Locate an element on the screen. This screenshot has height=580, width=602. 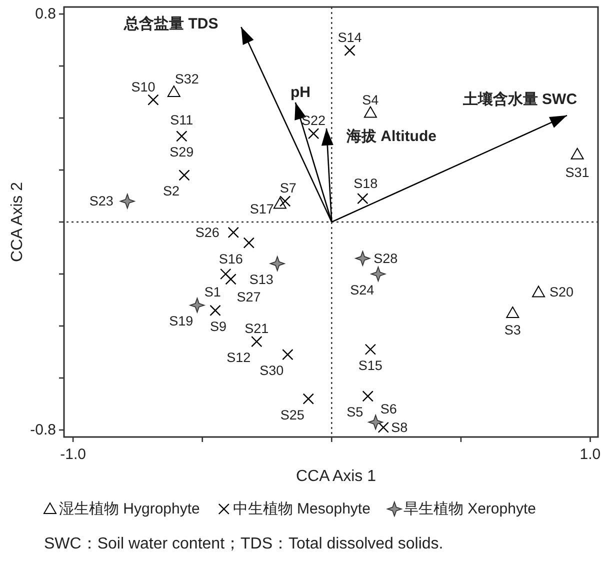
annotation: S4 is located at coordinates (371, 100).